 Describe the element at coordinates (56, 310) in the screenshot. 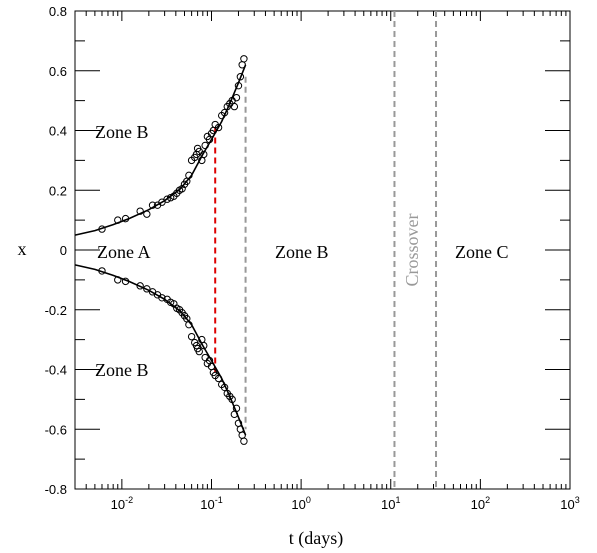

I see `y-tick-label: -0.2` at that location.